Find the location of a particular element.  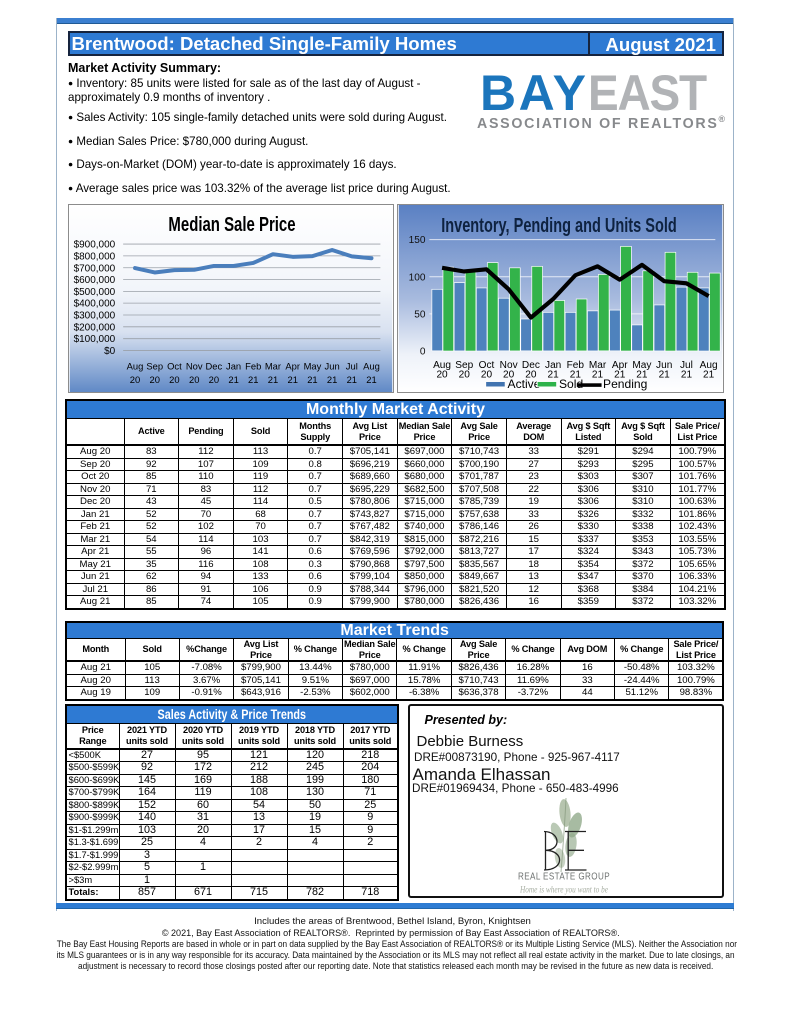

svg-text: $300,000 is located at coordinates (95, 316).